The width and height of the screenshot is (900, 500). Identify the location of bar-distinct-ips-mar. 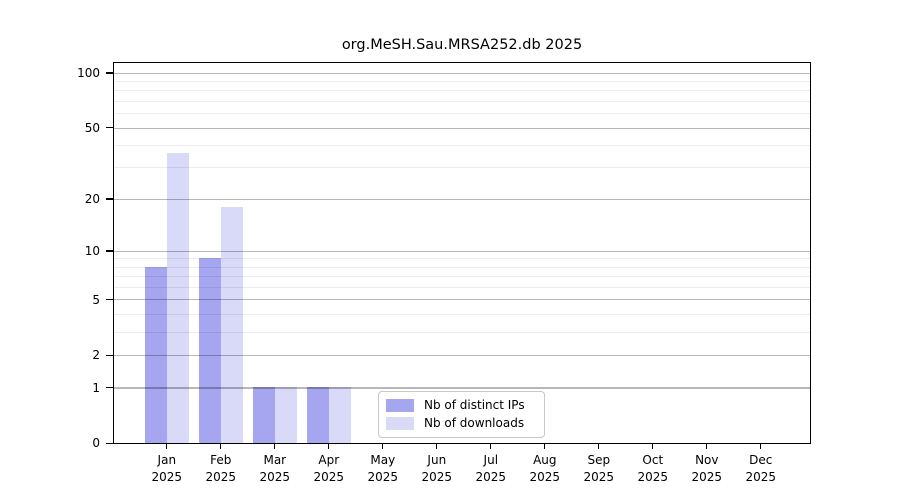
(263, 415).